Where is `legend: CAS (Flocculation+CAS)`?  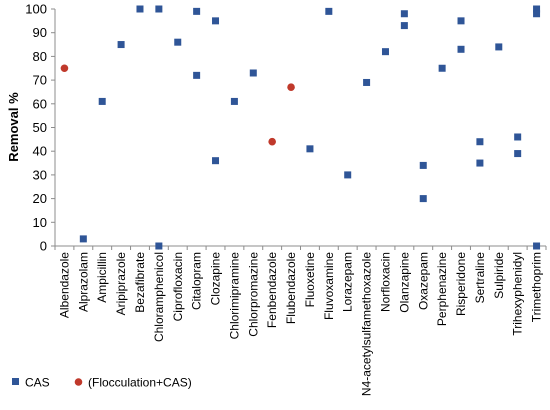 legend: CAS (Flocculation+CAS) is located at coordinates (102, 383).